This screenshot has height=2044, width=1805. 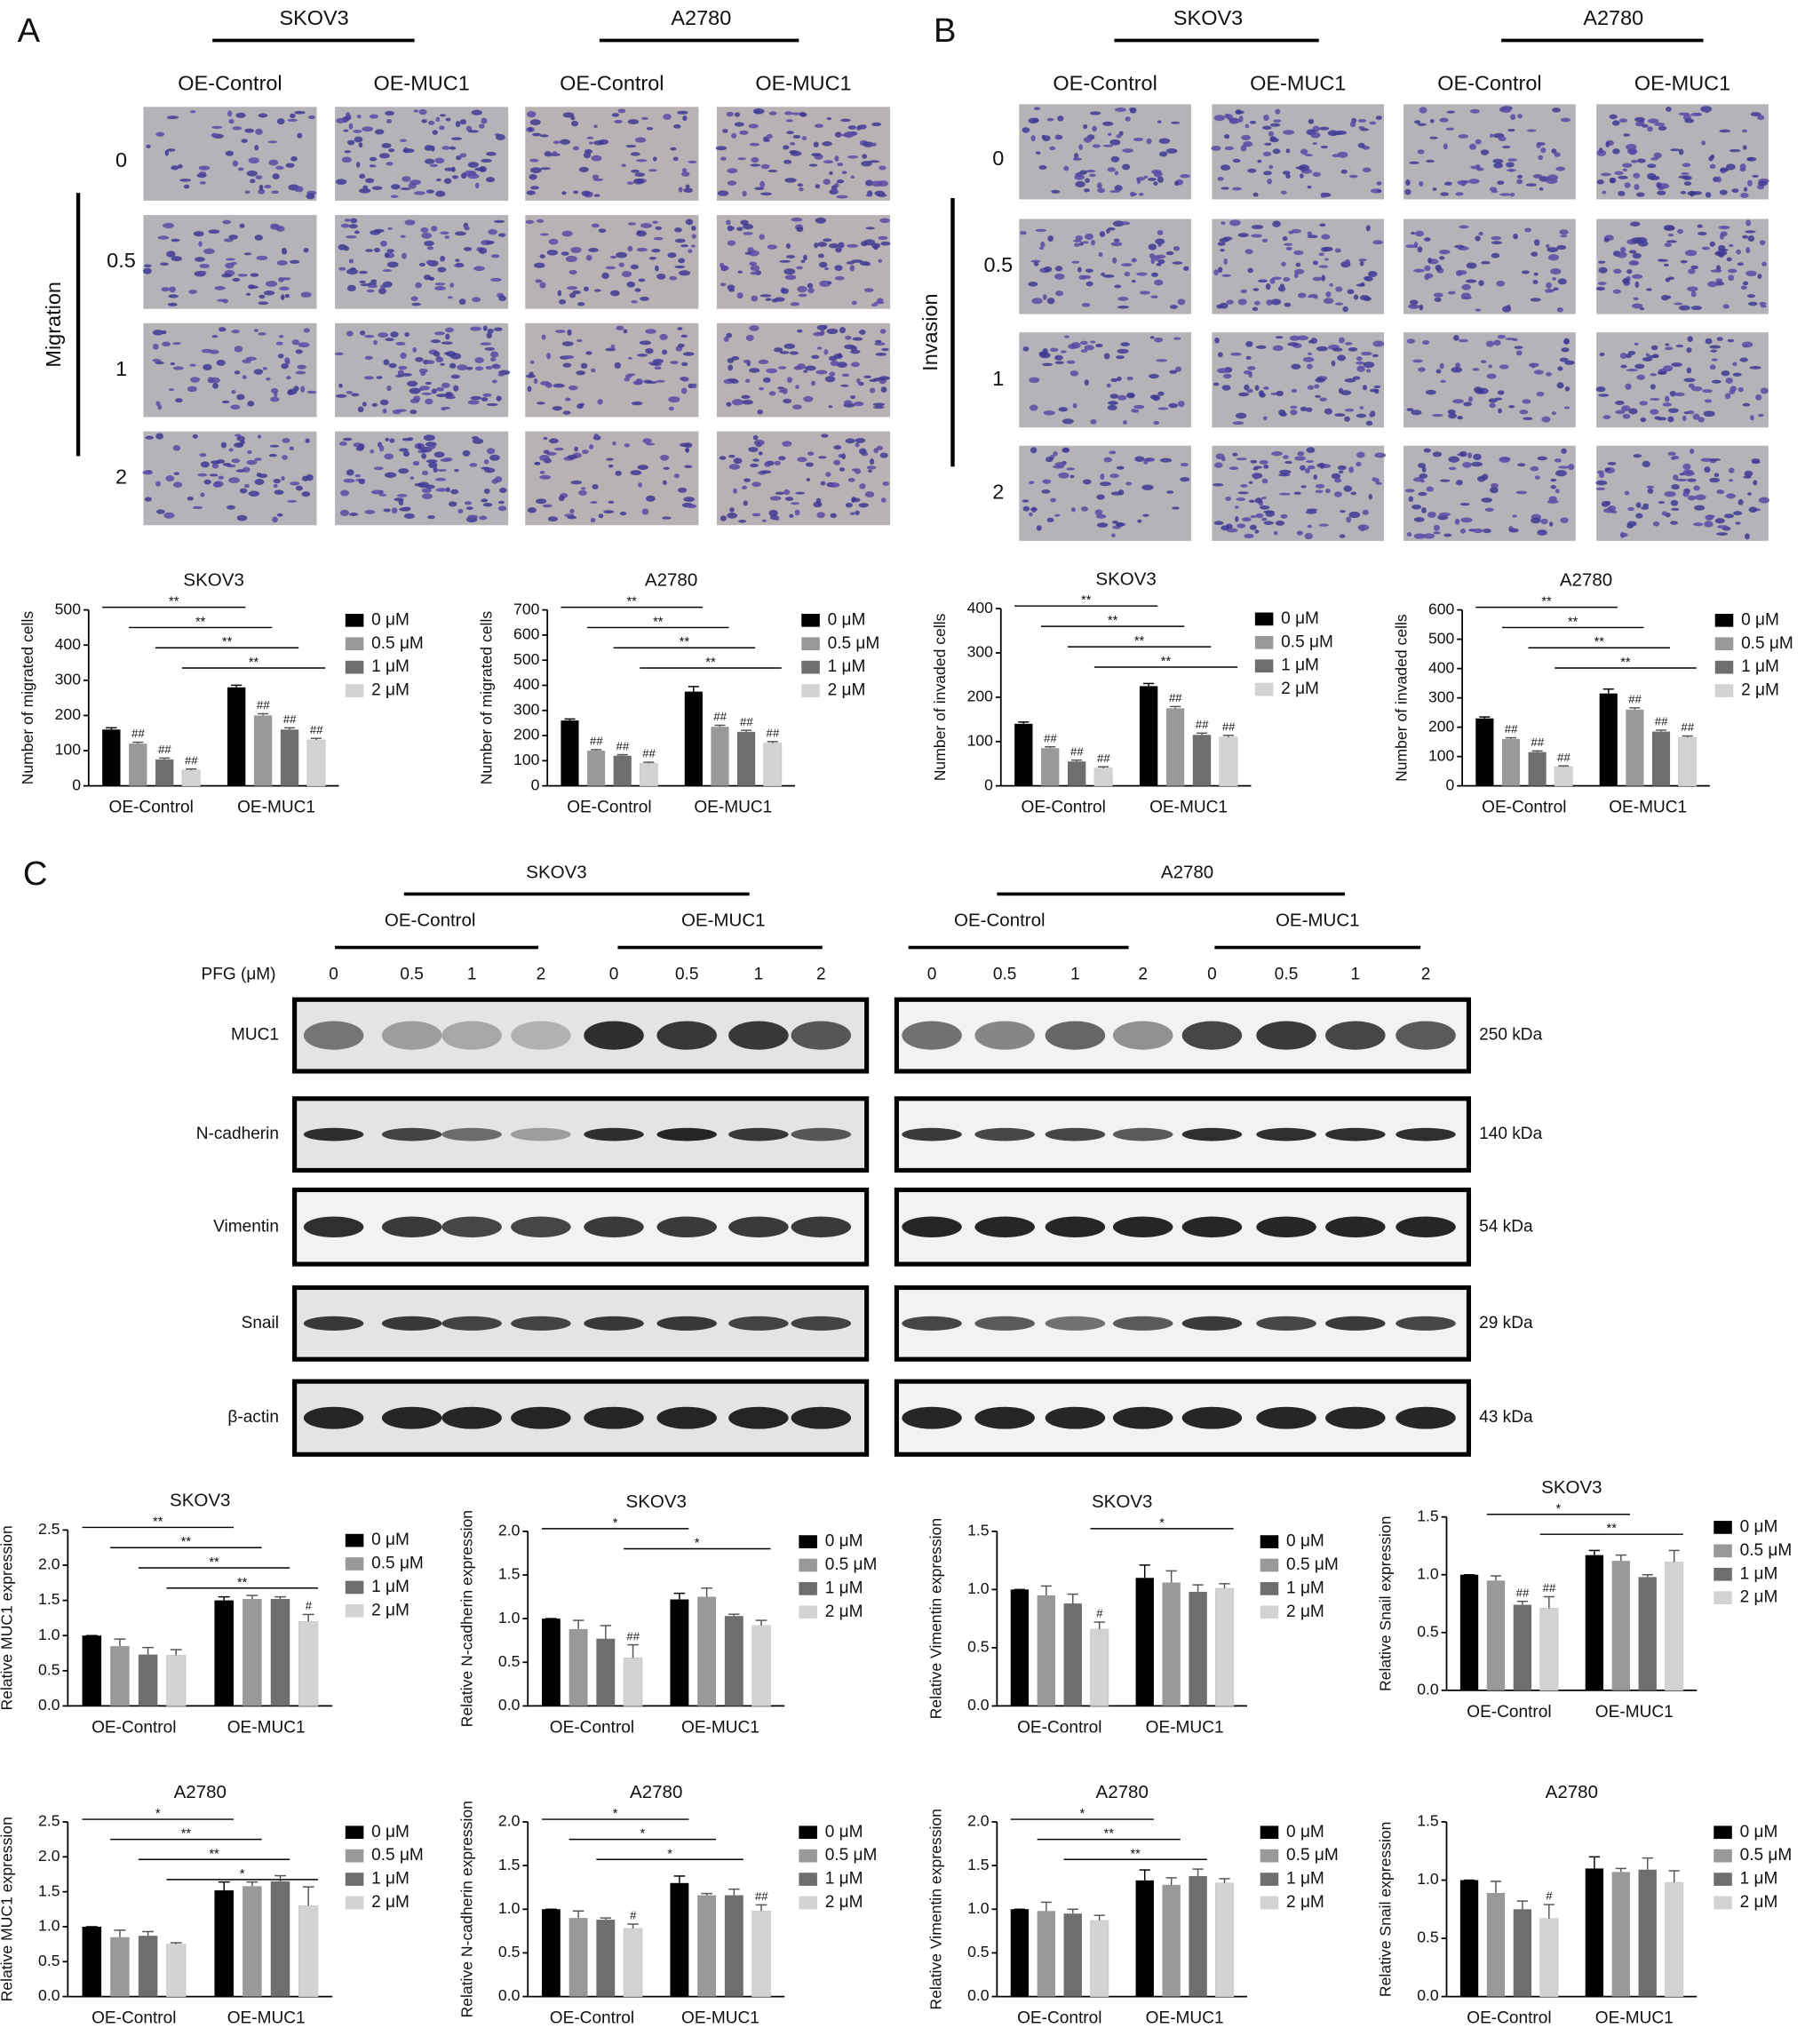 I want to click on blot-dose-label: 0, so click(x=932, y=974).